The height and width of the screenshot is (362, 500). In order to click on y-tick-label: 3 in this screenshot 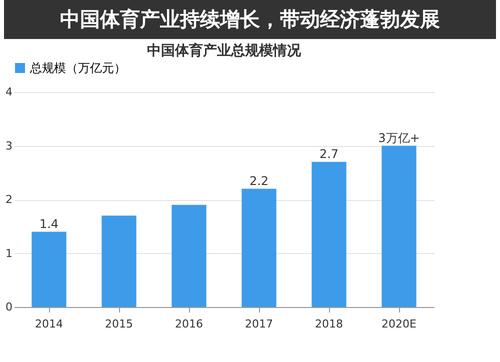, I will do `click(9, 145)`.